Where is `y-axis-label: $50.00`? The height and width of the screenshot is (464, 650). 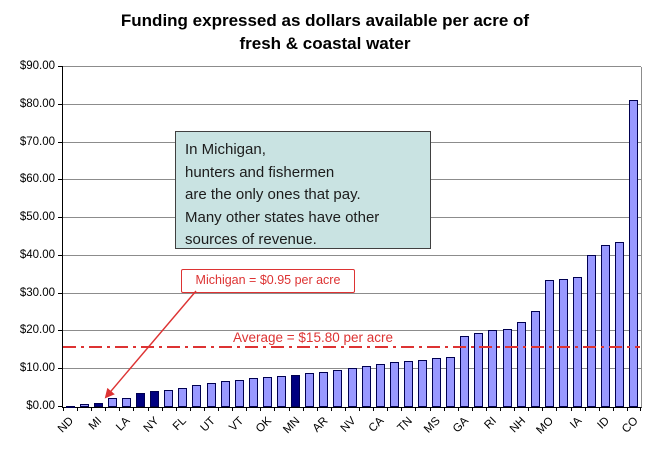 y-axis-label: $50.00 is located at coordinates (37, 217).